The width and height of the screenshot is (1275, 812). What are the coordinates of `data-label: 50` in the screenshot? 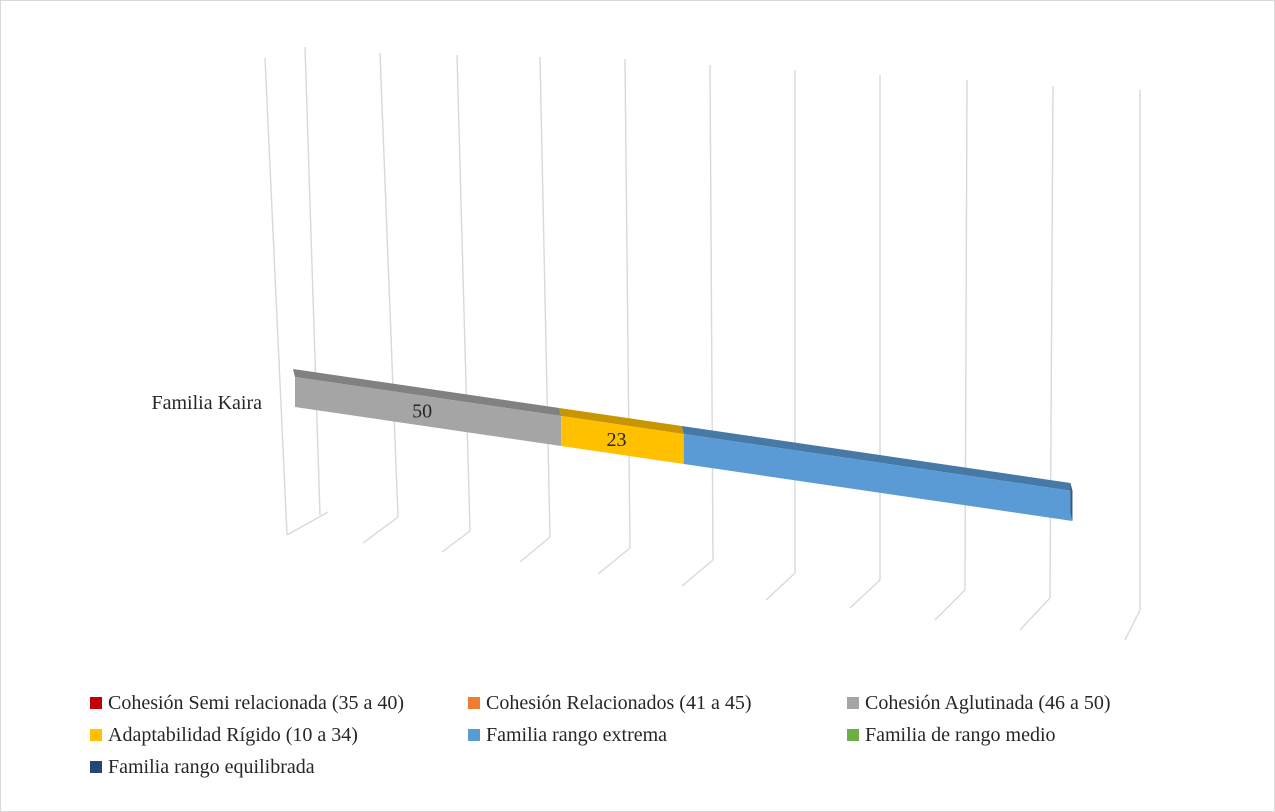 It's located at (422, 412).